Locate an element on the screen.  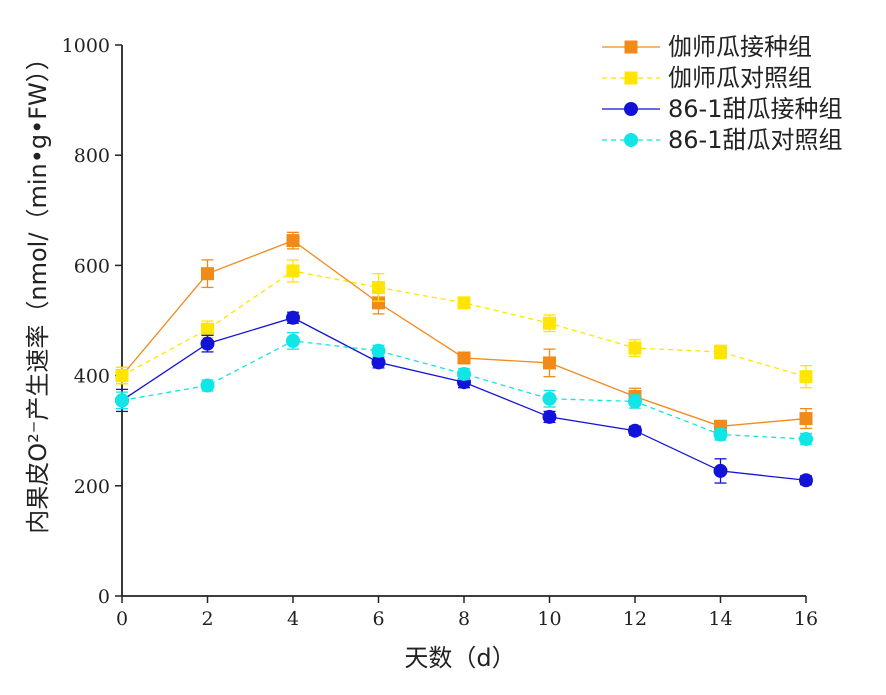
x-axis-title: 天数（d） is located at coordinates (459, 658).